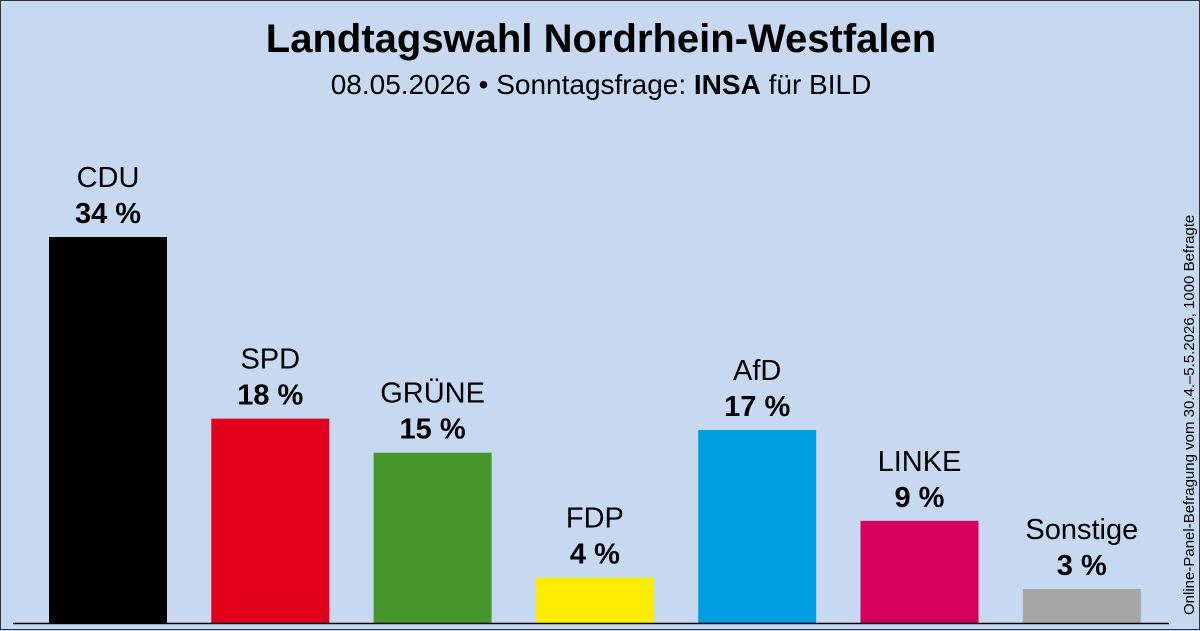  What do you see at coordinates (919, 571) in the screenshot?
I see `bar-linke` at bounding box center [919, 571].